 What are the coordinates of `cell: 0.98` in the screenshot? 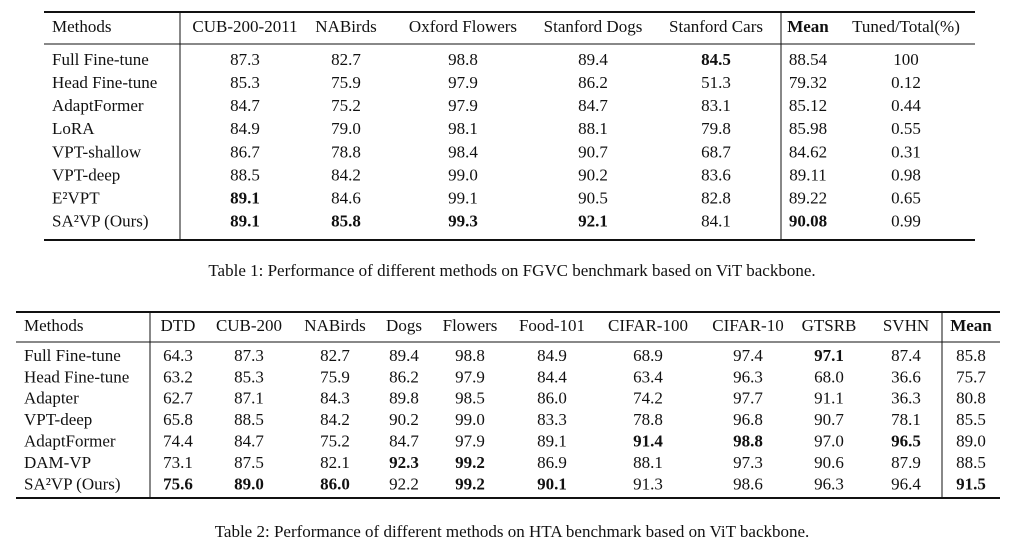 It's located at (906, 174).